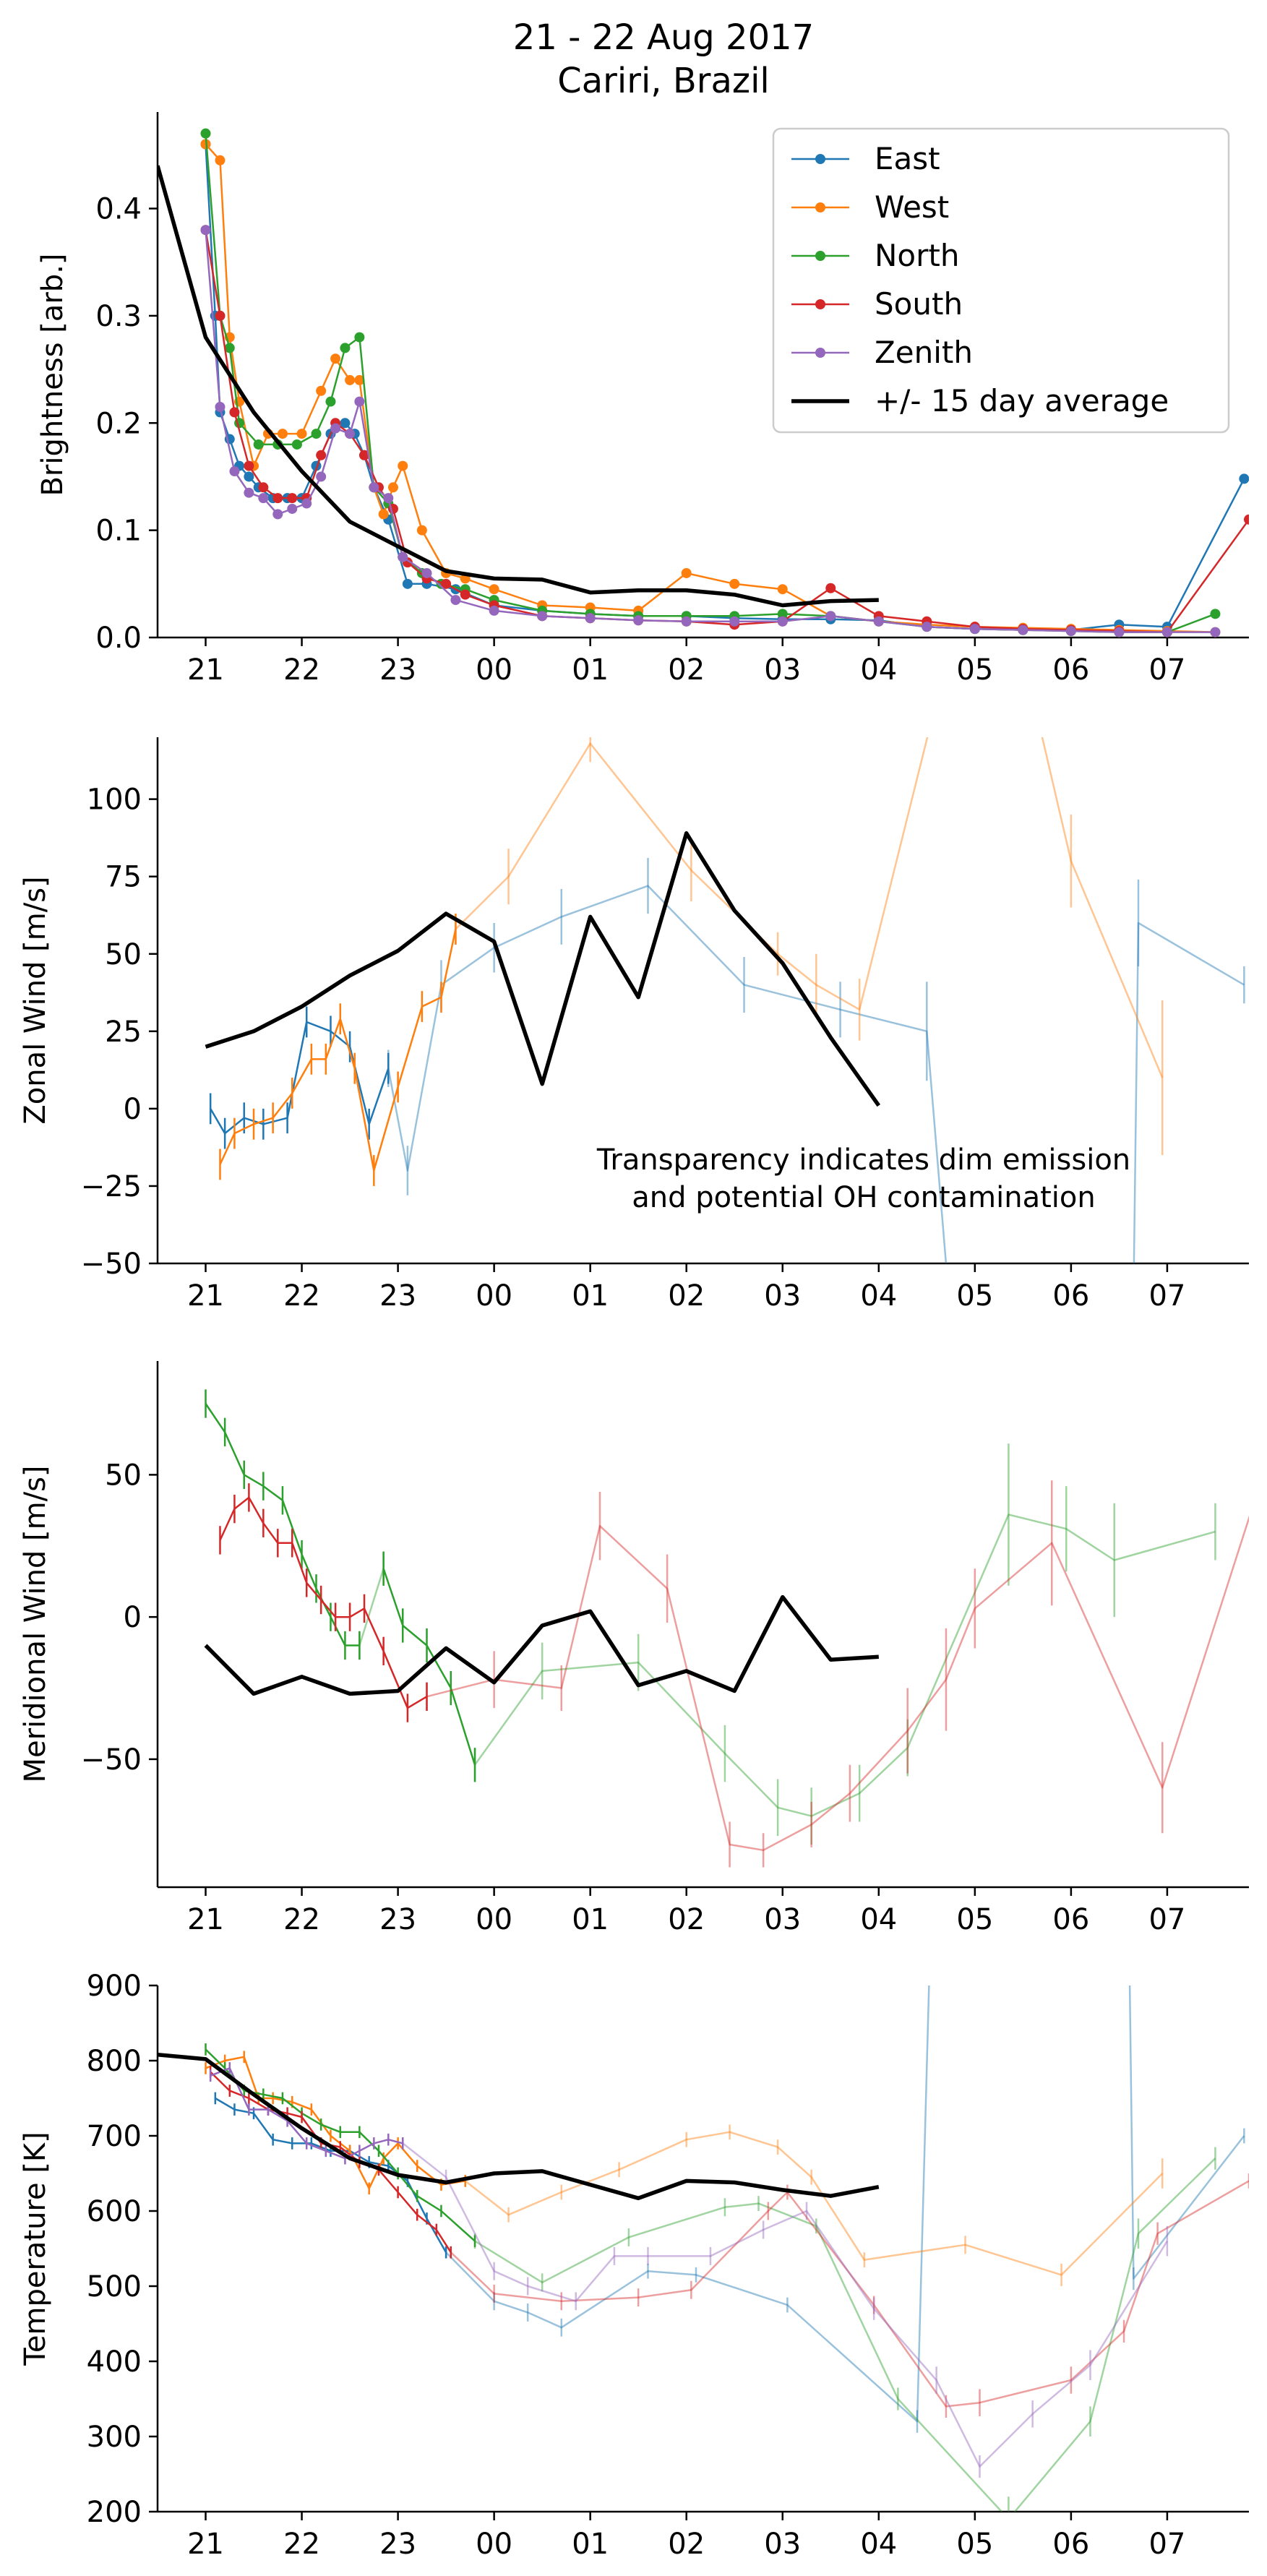  I want to click on legend-label: +/- 15 day average, so click(1022, 401).